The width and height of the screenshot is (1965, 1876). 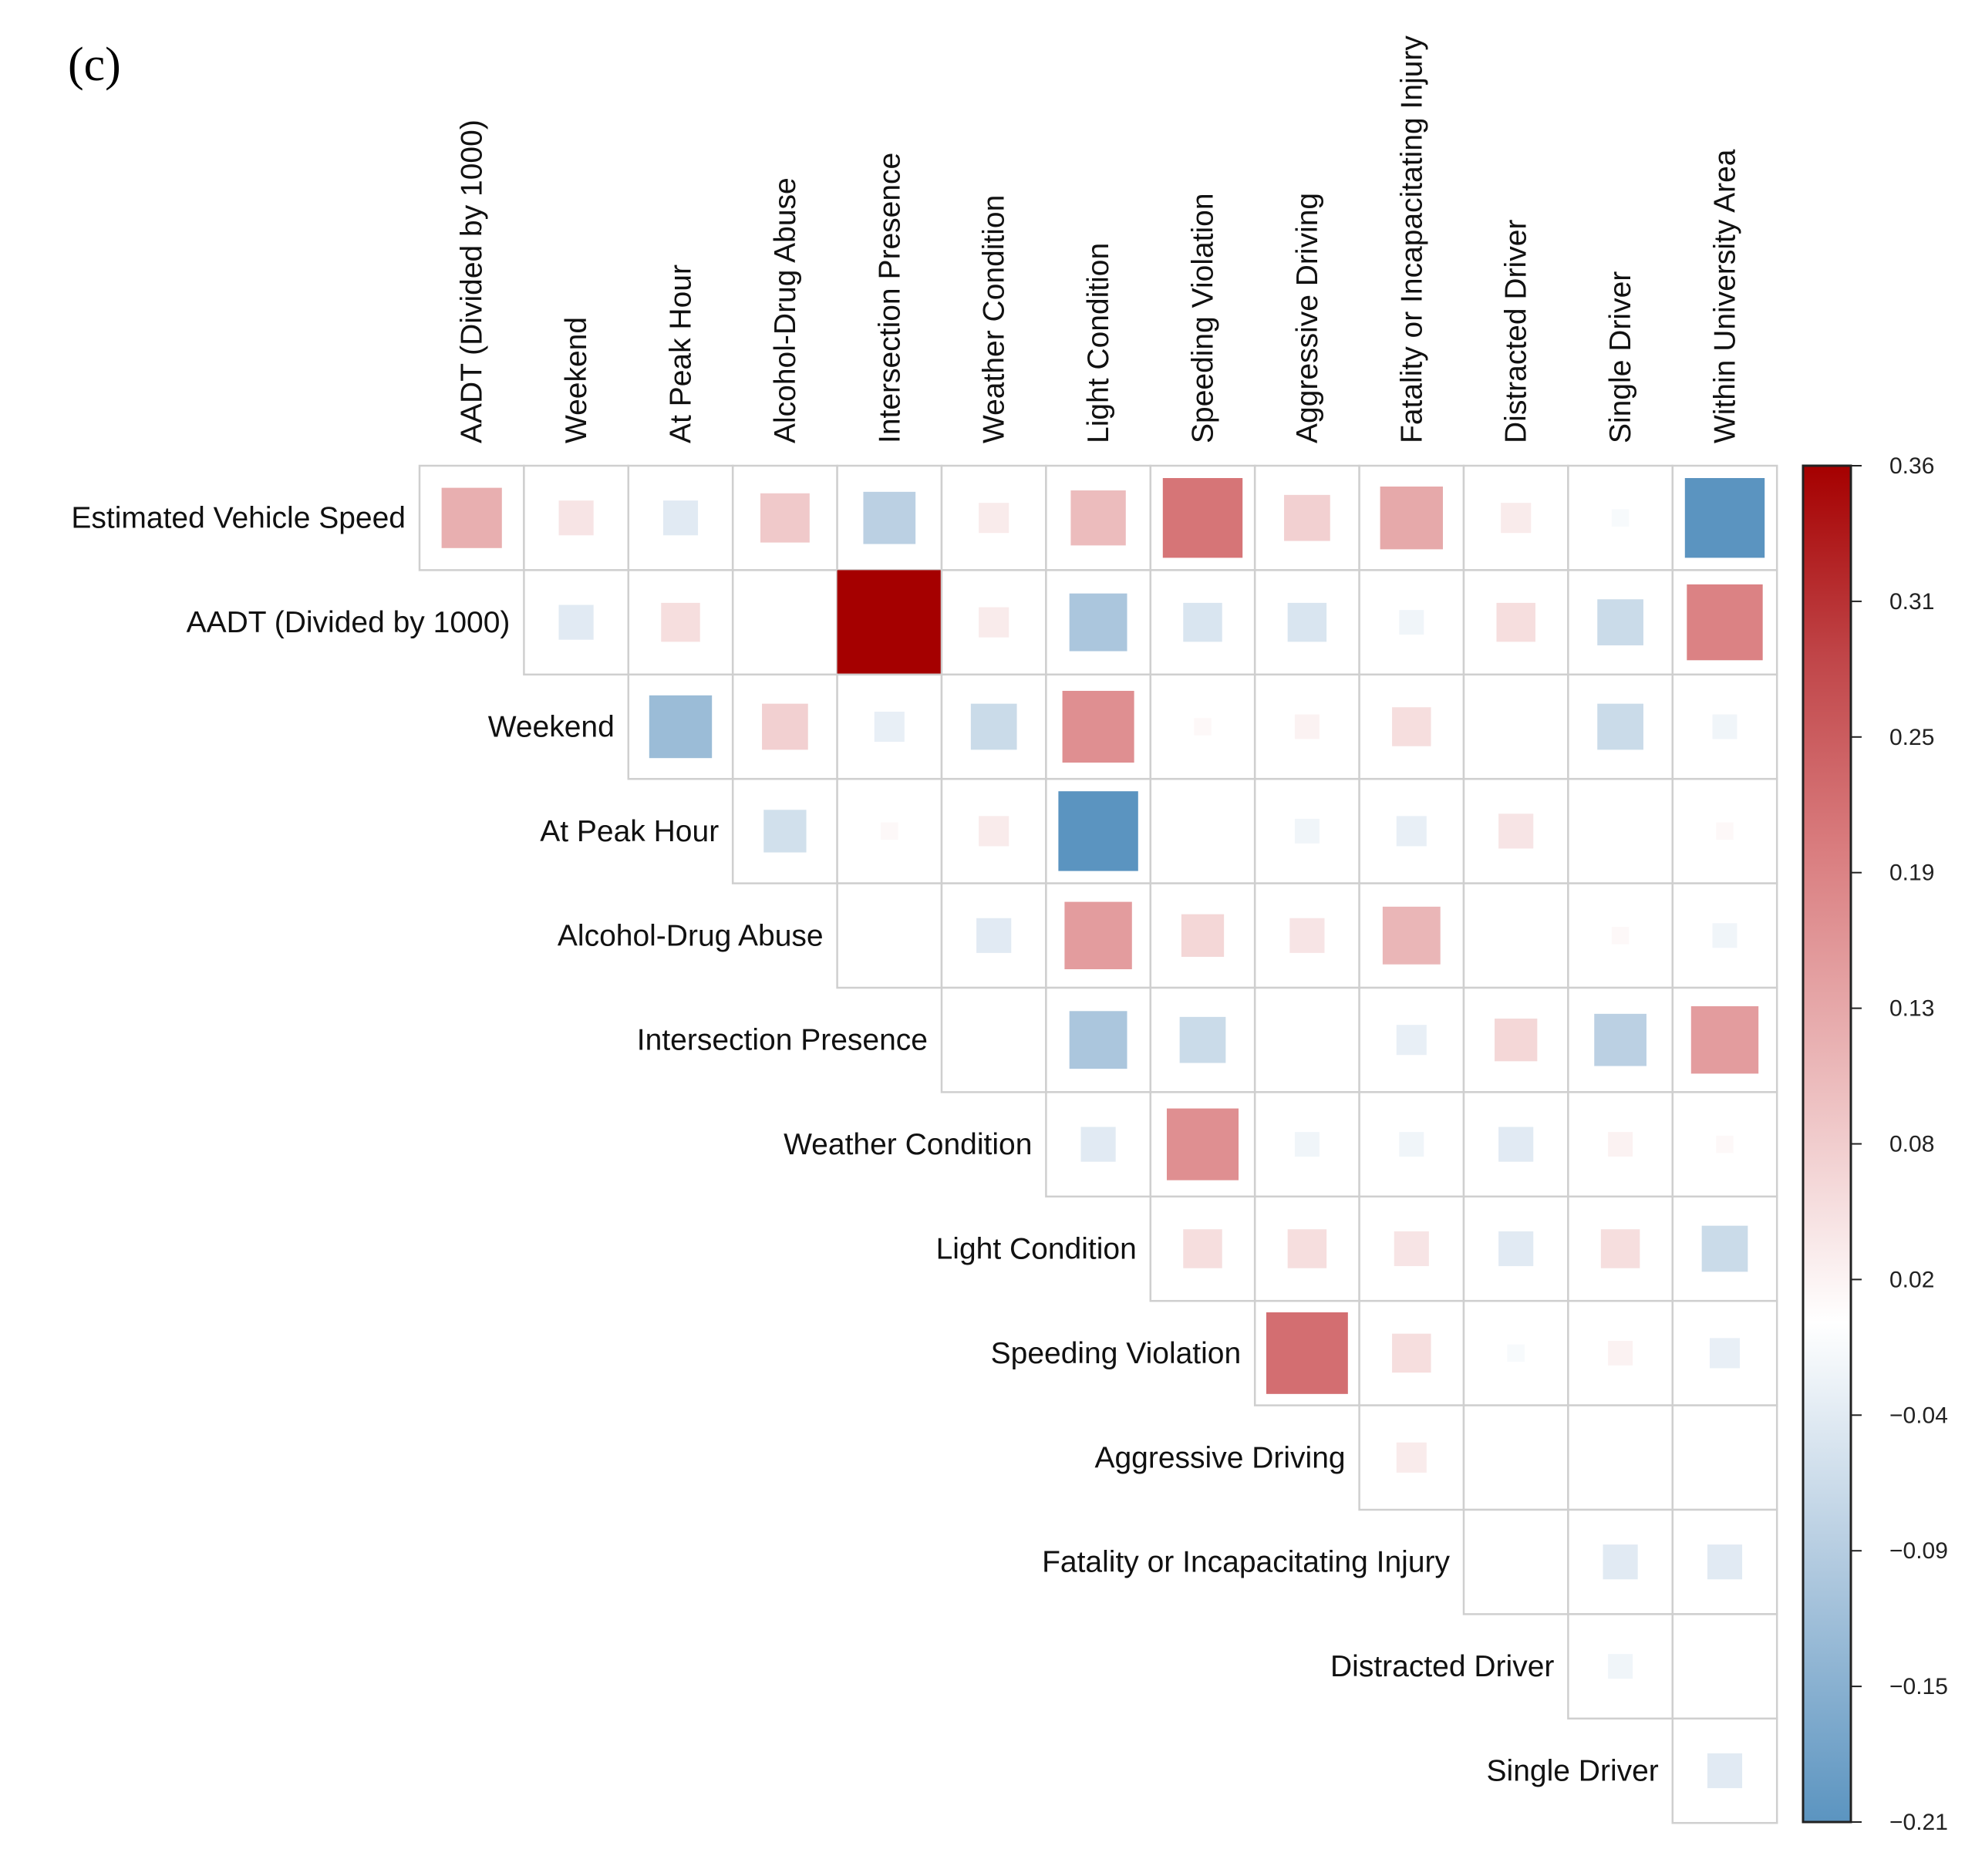 I want to click on column-label: At Peak Hour, so click(x=681, y=353).